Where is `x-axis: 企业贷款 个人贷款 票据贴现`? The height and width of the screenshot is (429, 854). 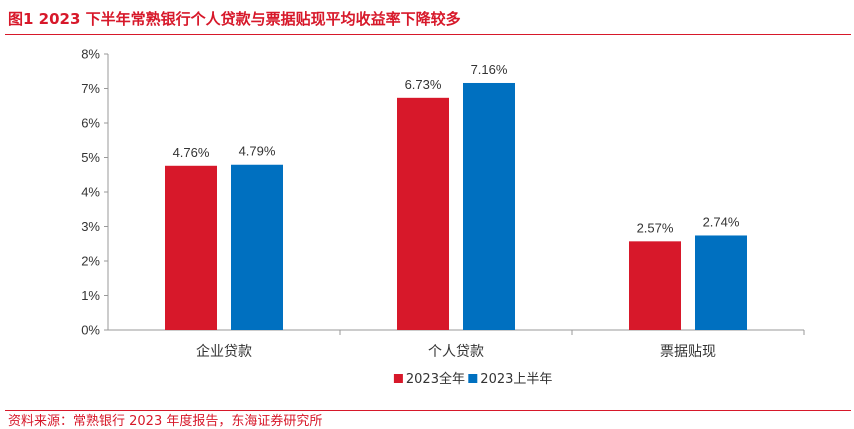
x-axis: 企业贷款 个人贷款 票据贴现 is located at coordinates (456, 344).